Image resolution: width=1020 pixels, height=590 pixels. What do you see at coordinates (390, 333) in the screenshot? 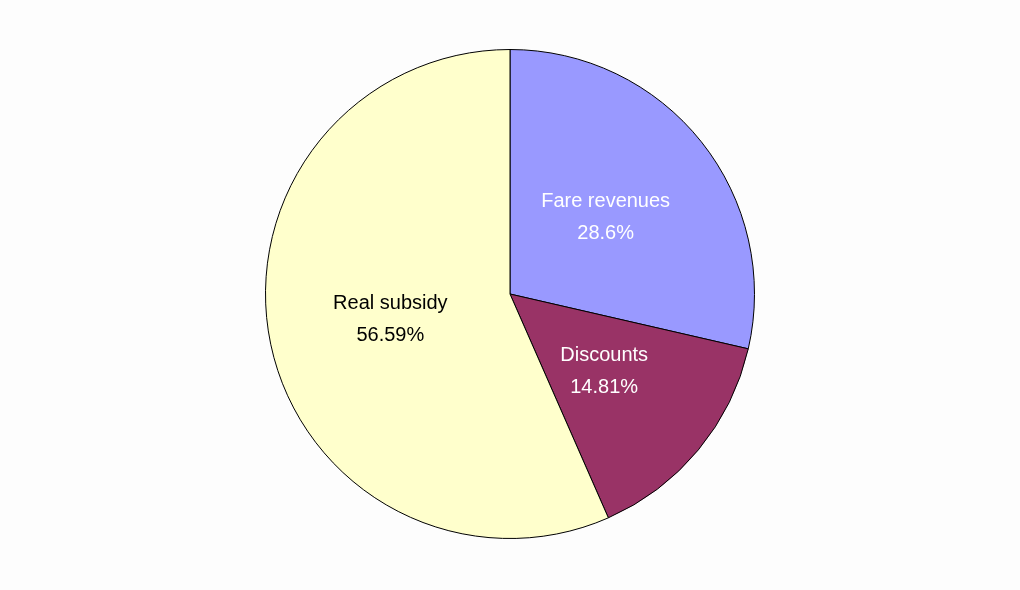
I see `data-label: 56.59%` at bounding box center [390, 333].